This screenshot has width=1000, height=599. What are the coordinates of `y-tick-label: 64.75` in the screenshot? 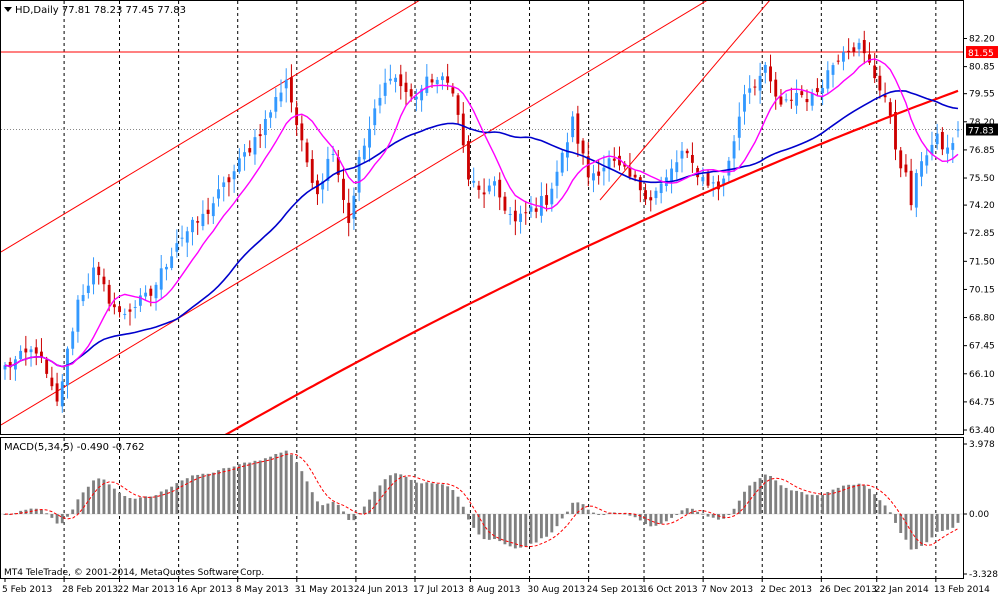 It's located at (982, 403).